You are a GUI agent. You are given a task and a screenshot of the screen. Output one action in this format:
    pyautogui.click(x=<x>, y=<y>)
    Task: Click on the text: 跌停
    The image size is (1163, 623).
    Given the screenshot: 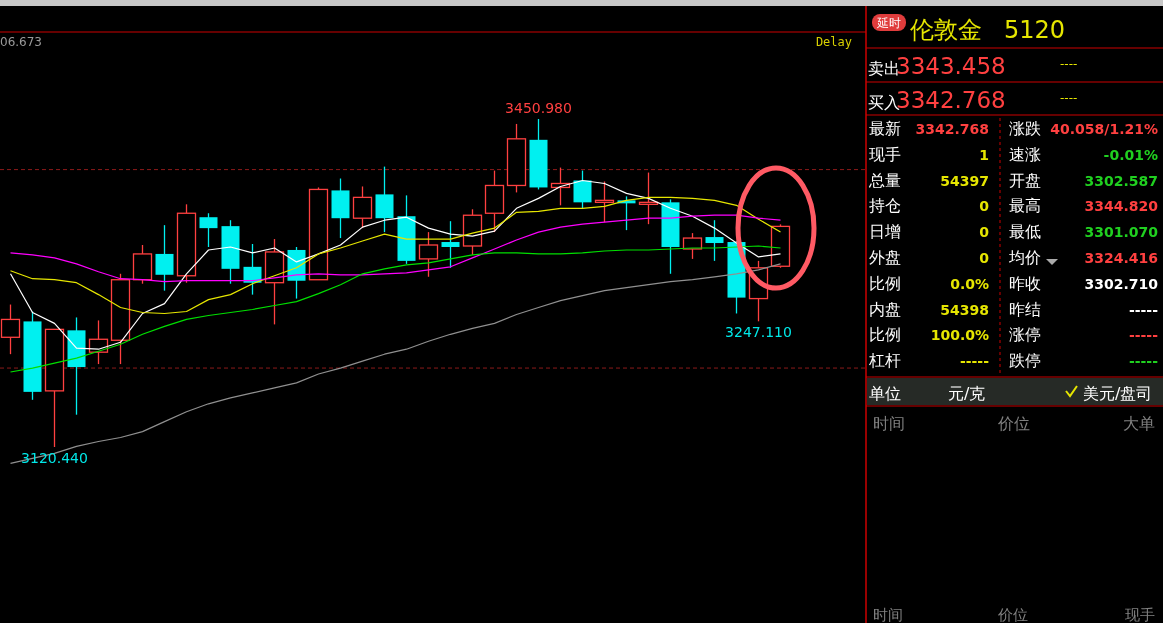 What is the action you would take?
    pyautogui.click(x=1025, y=361)
    